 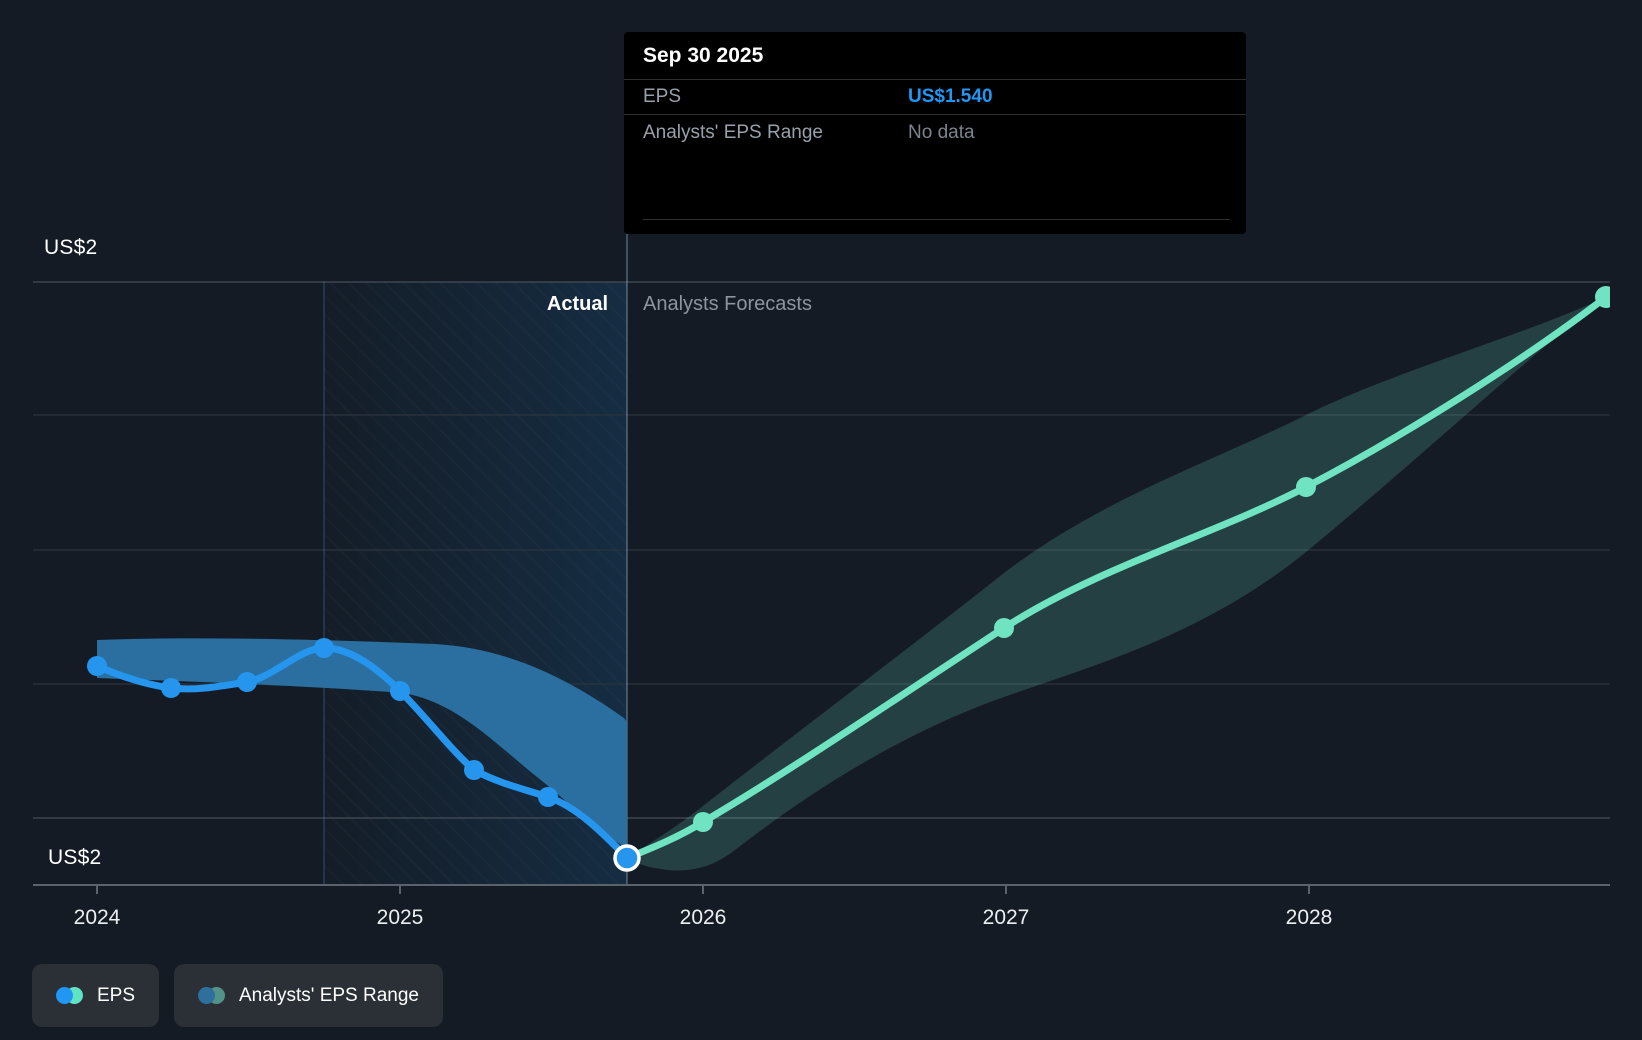 What do you see at coordinates (400, 917) in the screenshot?
I see `x-axis-label-2025: 2025` at bounding box center [400, 917].